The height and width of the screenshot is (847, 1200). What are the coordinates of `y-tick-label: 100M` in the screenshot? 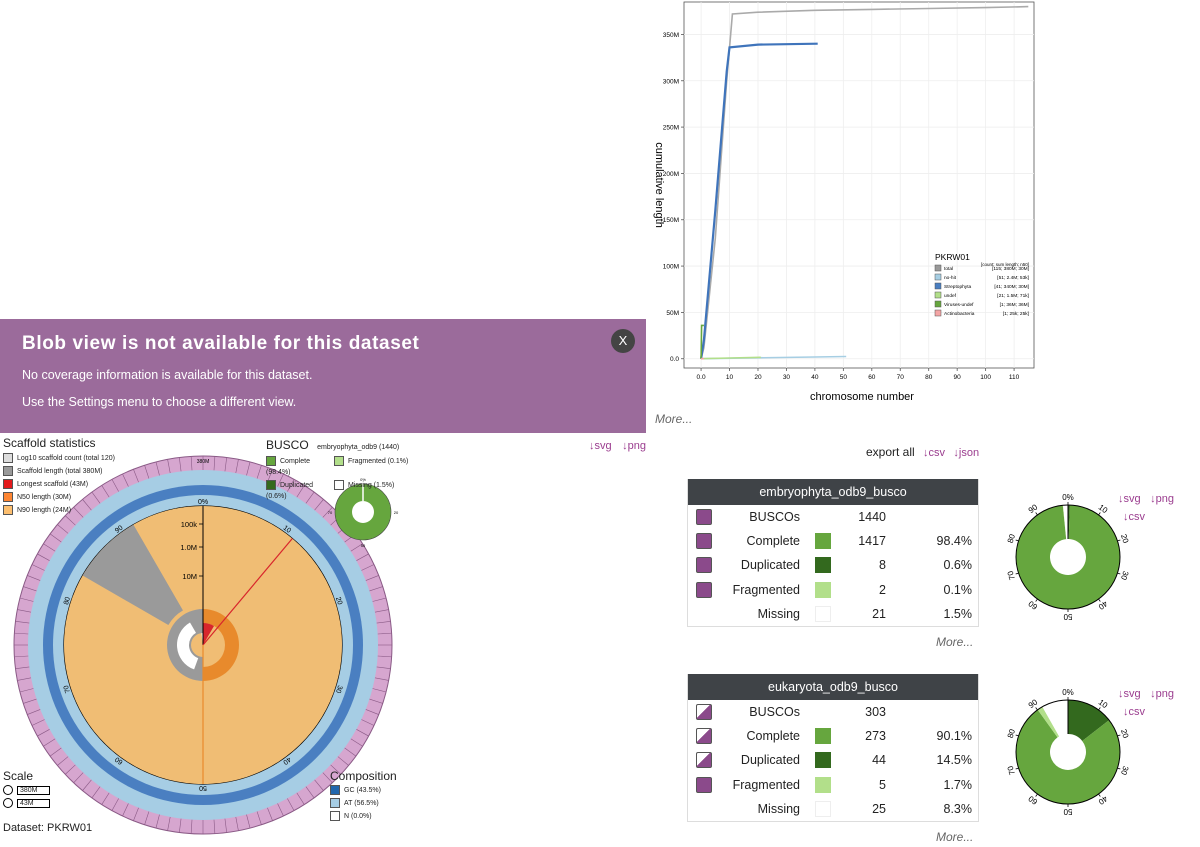 It's located at (671, 267).